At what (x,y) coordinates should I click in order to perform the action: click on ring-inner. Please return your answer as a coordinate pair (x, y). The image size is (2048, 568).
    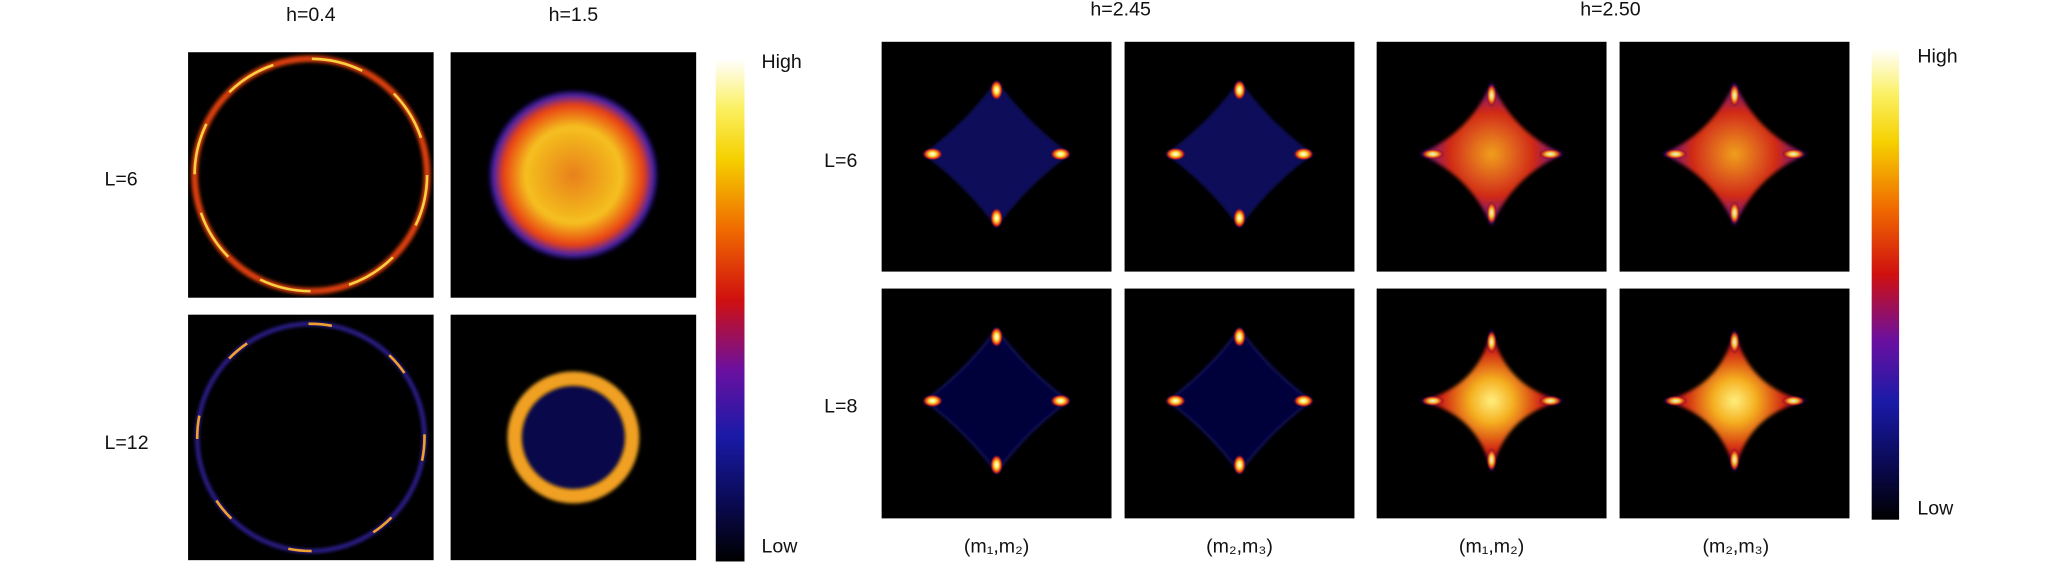
    Looking at the image, I should click on (573, 437).